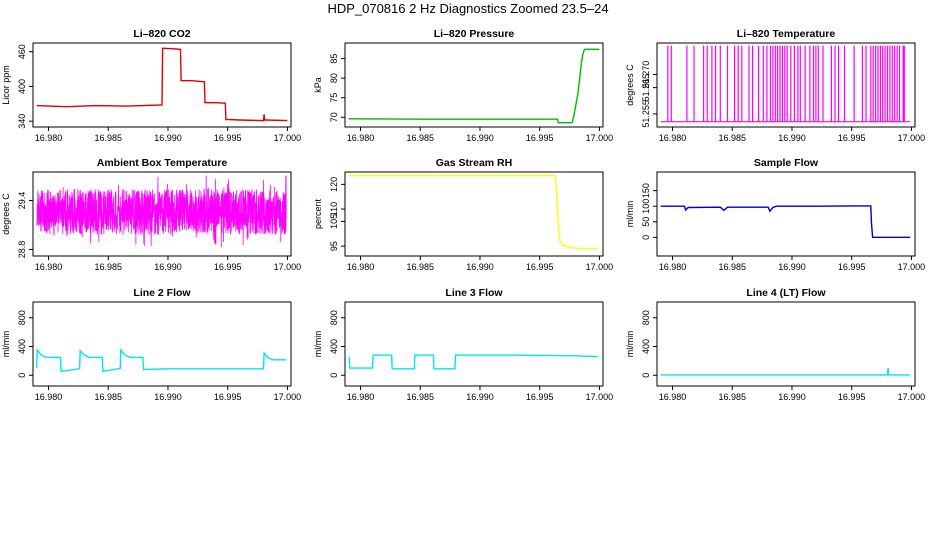 This screenshot has height=540, width=936. I want to click on y-tick-label: 340, so click(22, 121).